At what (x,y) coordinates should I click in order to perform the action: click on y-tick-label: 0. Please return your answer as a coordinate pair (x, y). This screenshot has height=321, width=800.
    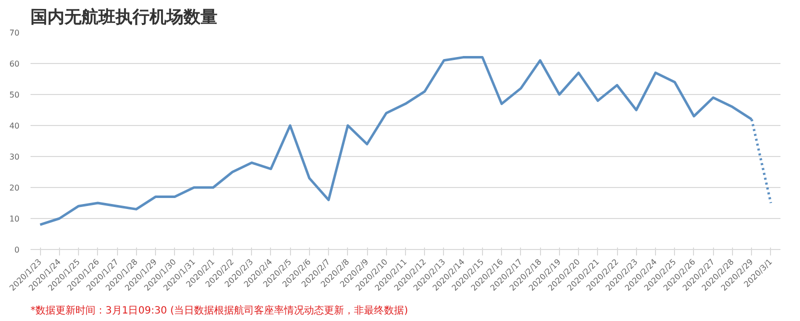
    Looking at the image, I should click on (17, 250).